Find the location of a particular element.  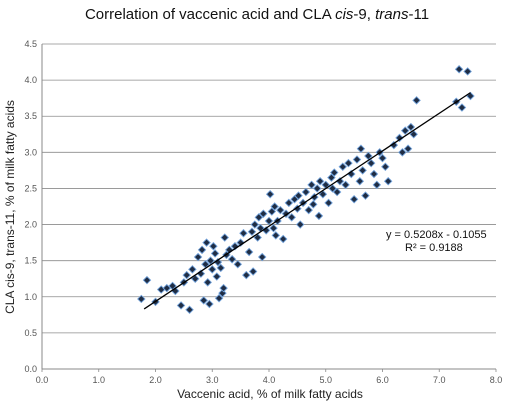

trendline-equation: y = 0.5208x - 0.1055 is located at coordinates (436, 235).